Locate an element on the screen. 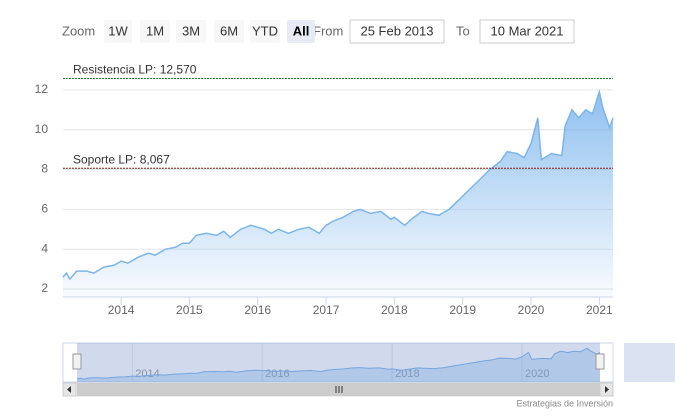  navigator-window is located at coordinates (338, 362).